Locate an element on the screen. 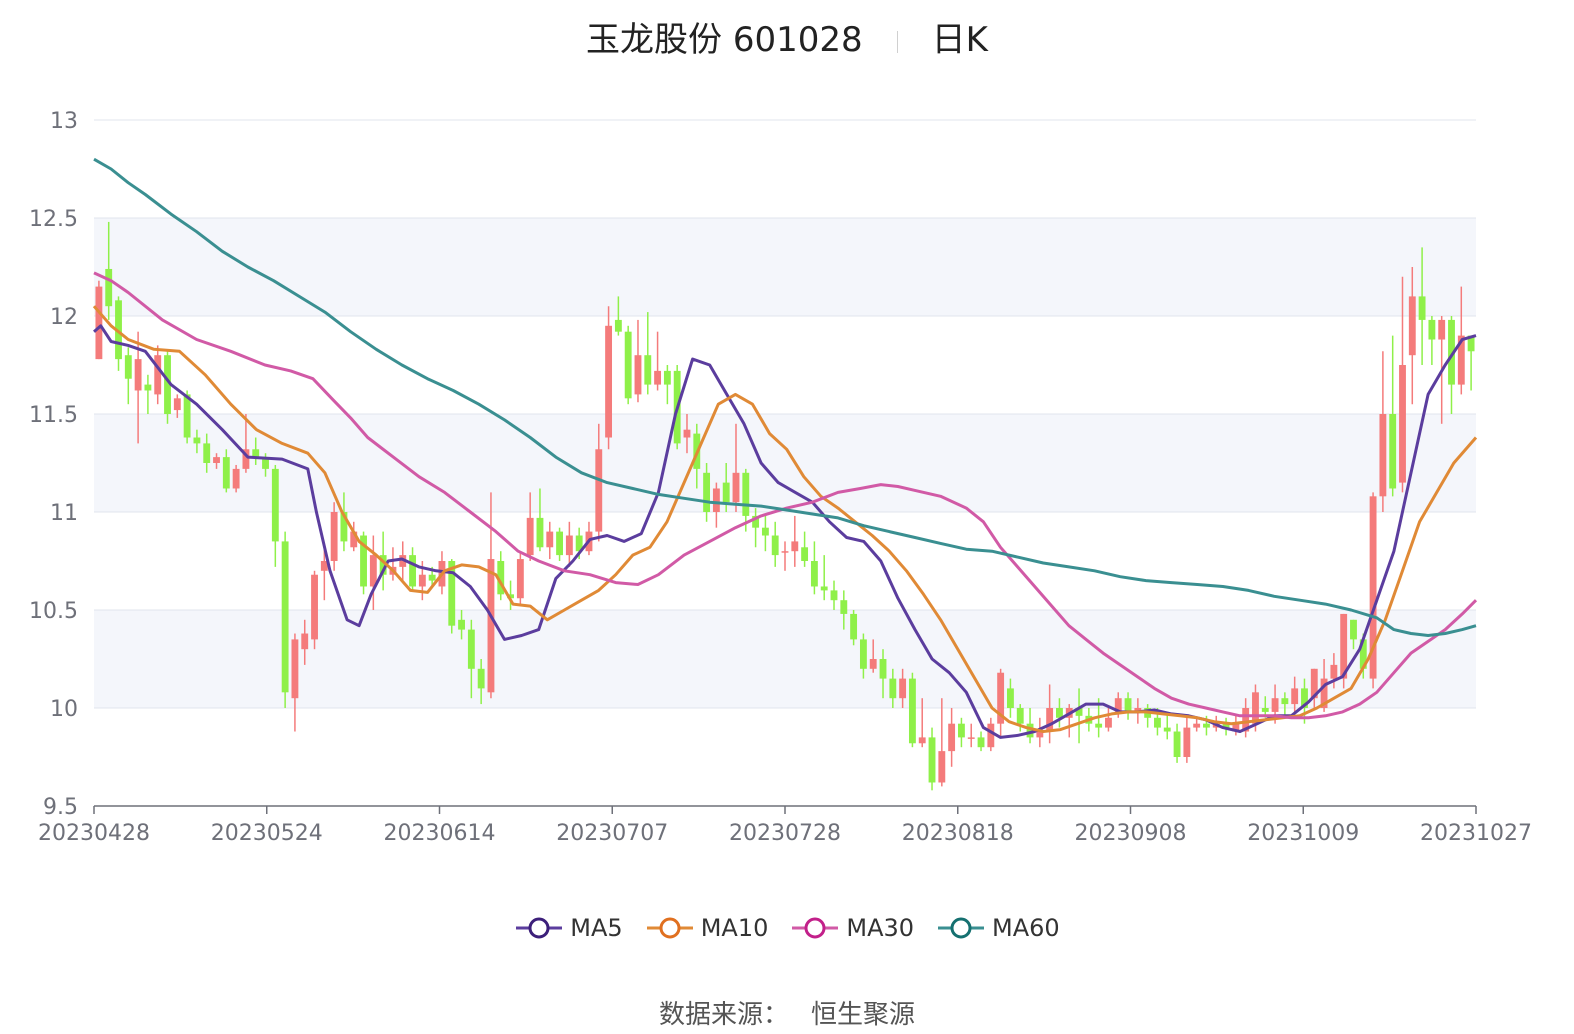  grid-band is located at coordinates (785, 267).